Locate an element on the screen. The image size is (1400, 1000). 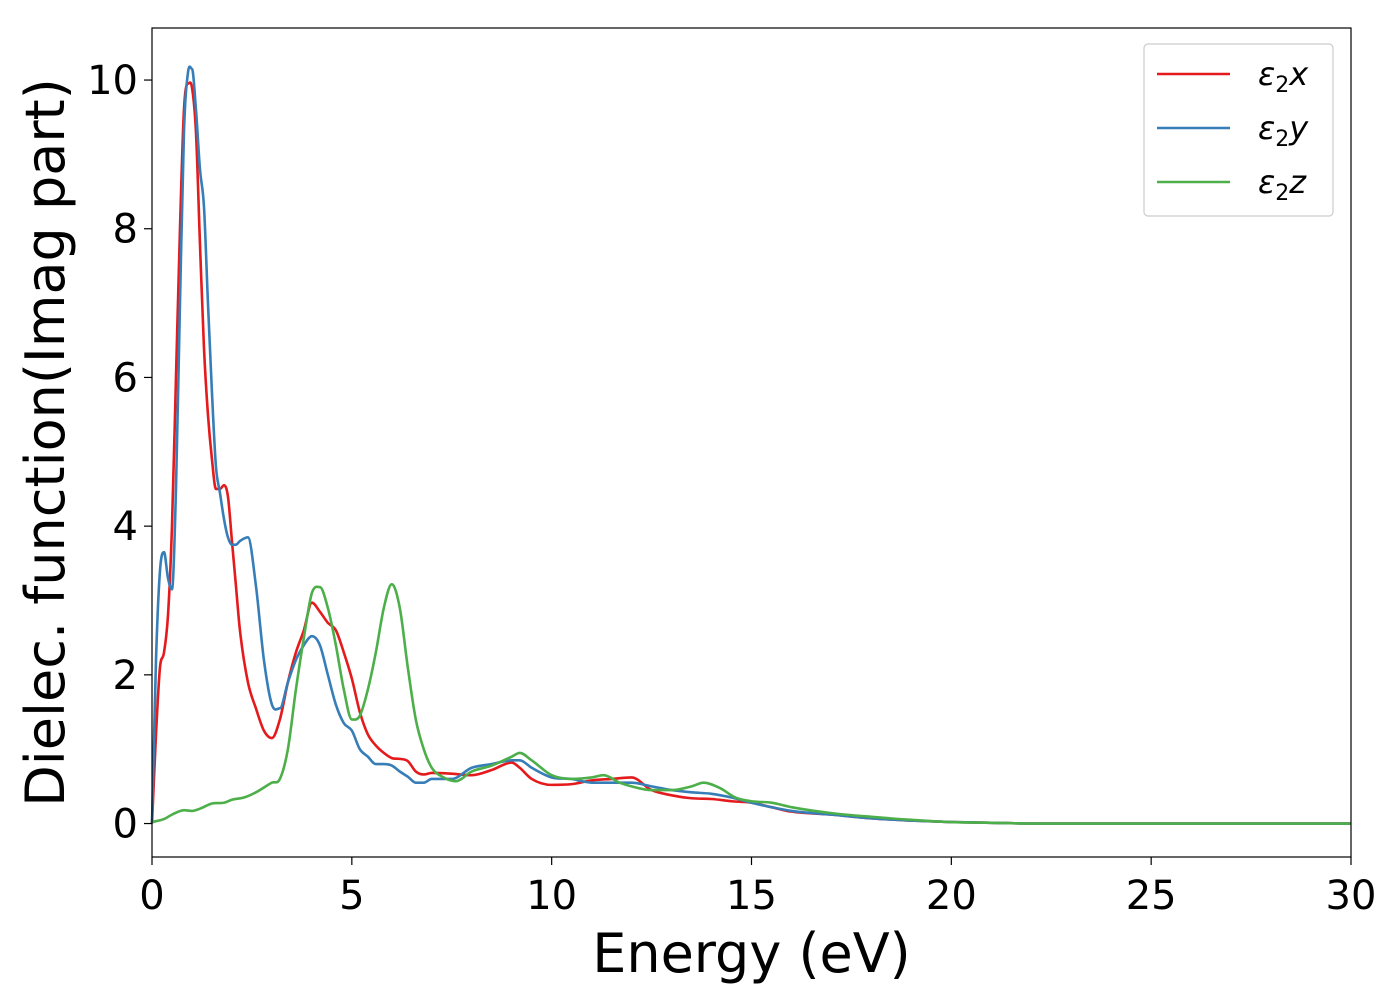
y-axis-title: Dielec. function(Imag part) is located at coordinates (45, 442).